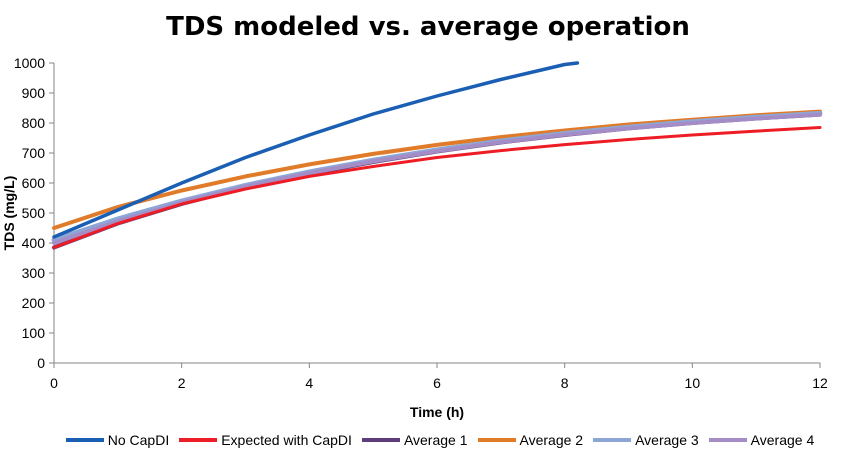  I want to click on y-tick-label: 800, so click(34, 123).